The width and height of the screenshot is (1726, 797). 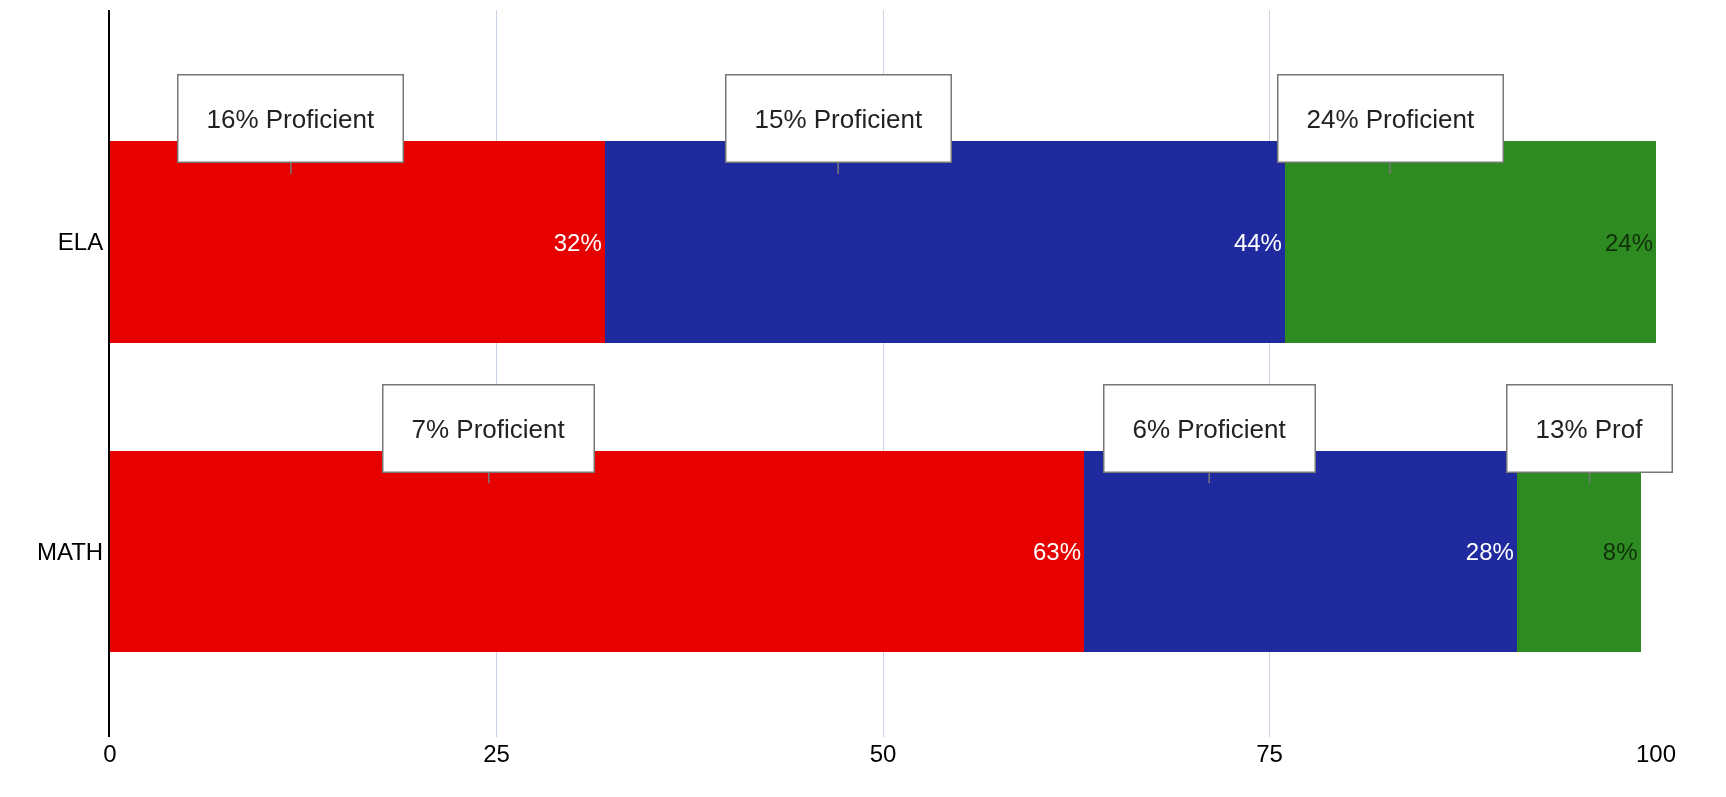 I want to click on x-tick-label: 0, so click(x=110, y=753).